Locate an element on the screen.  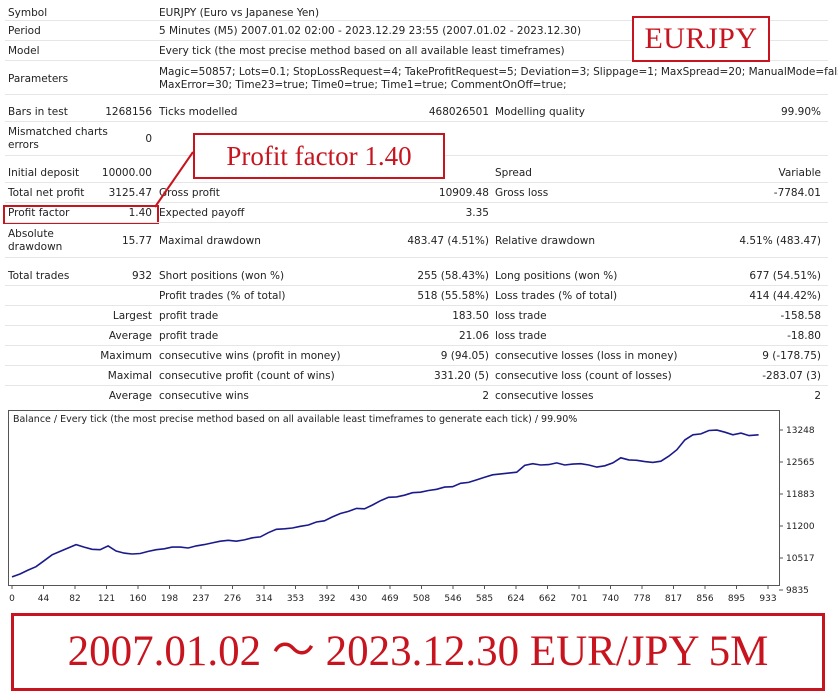
profit-factor-value: 1.40 is located at coordinates (140, 213).